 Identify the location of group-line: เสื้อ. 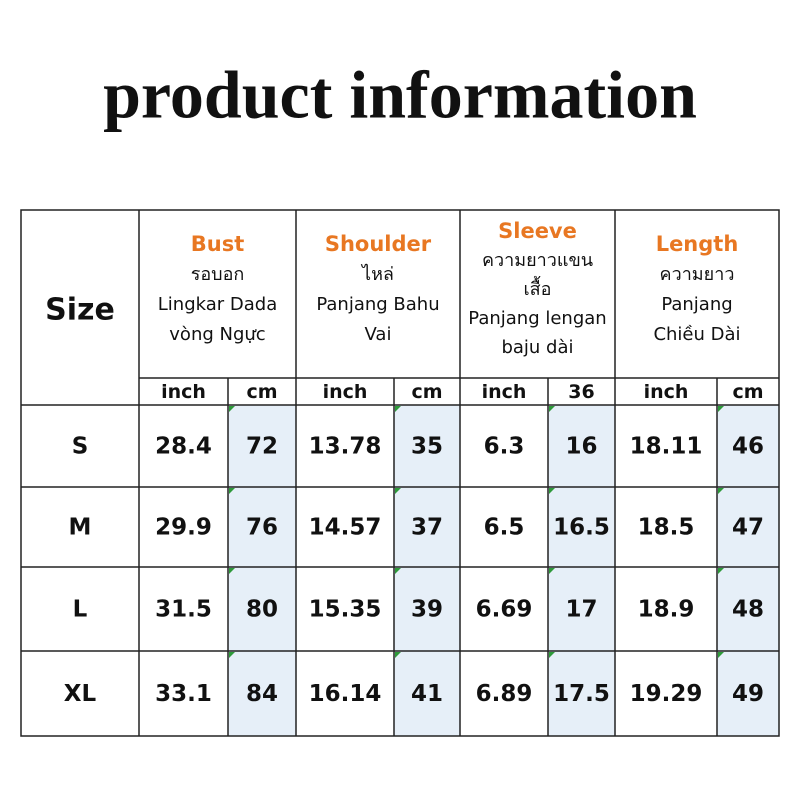
(538, 288).